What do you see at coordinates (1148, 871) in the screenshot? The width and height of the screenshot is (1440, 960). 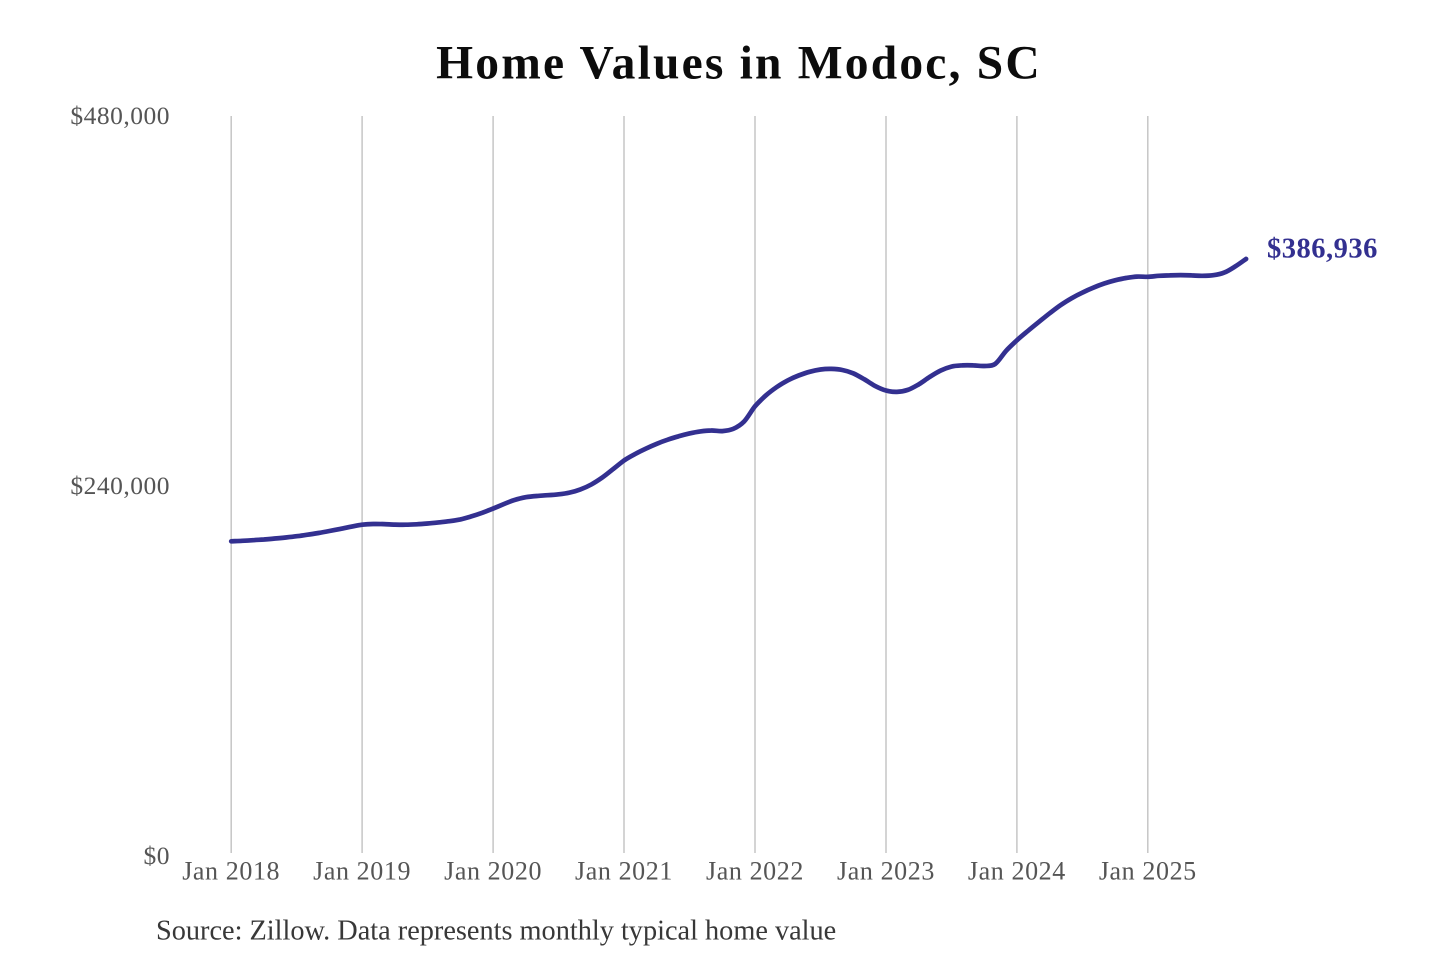 I see `svg-text: Jan 2025` at bounding box center [1148, 871].